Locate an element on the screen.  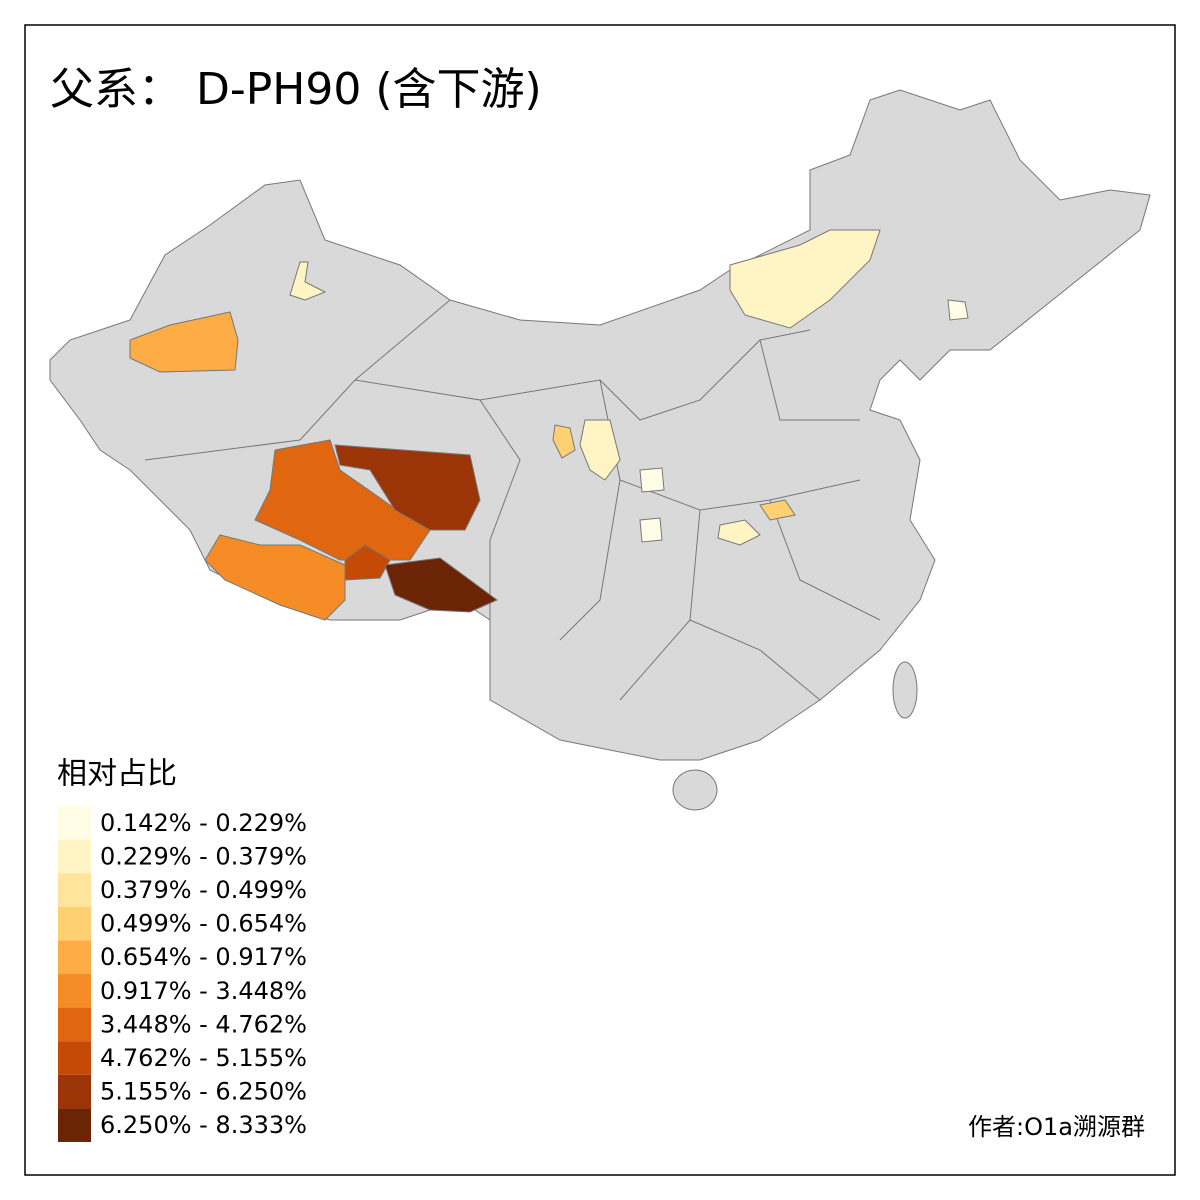
legend-label: 0.379% - 0.499% is located at coordinates (203, 890).